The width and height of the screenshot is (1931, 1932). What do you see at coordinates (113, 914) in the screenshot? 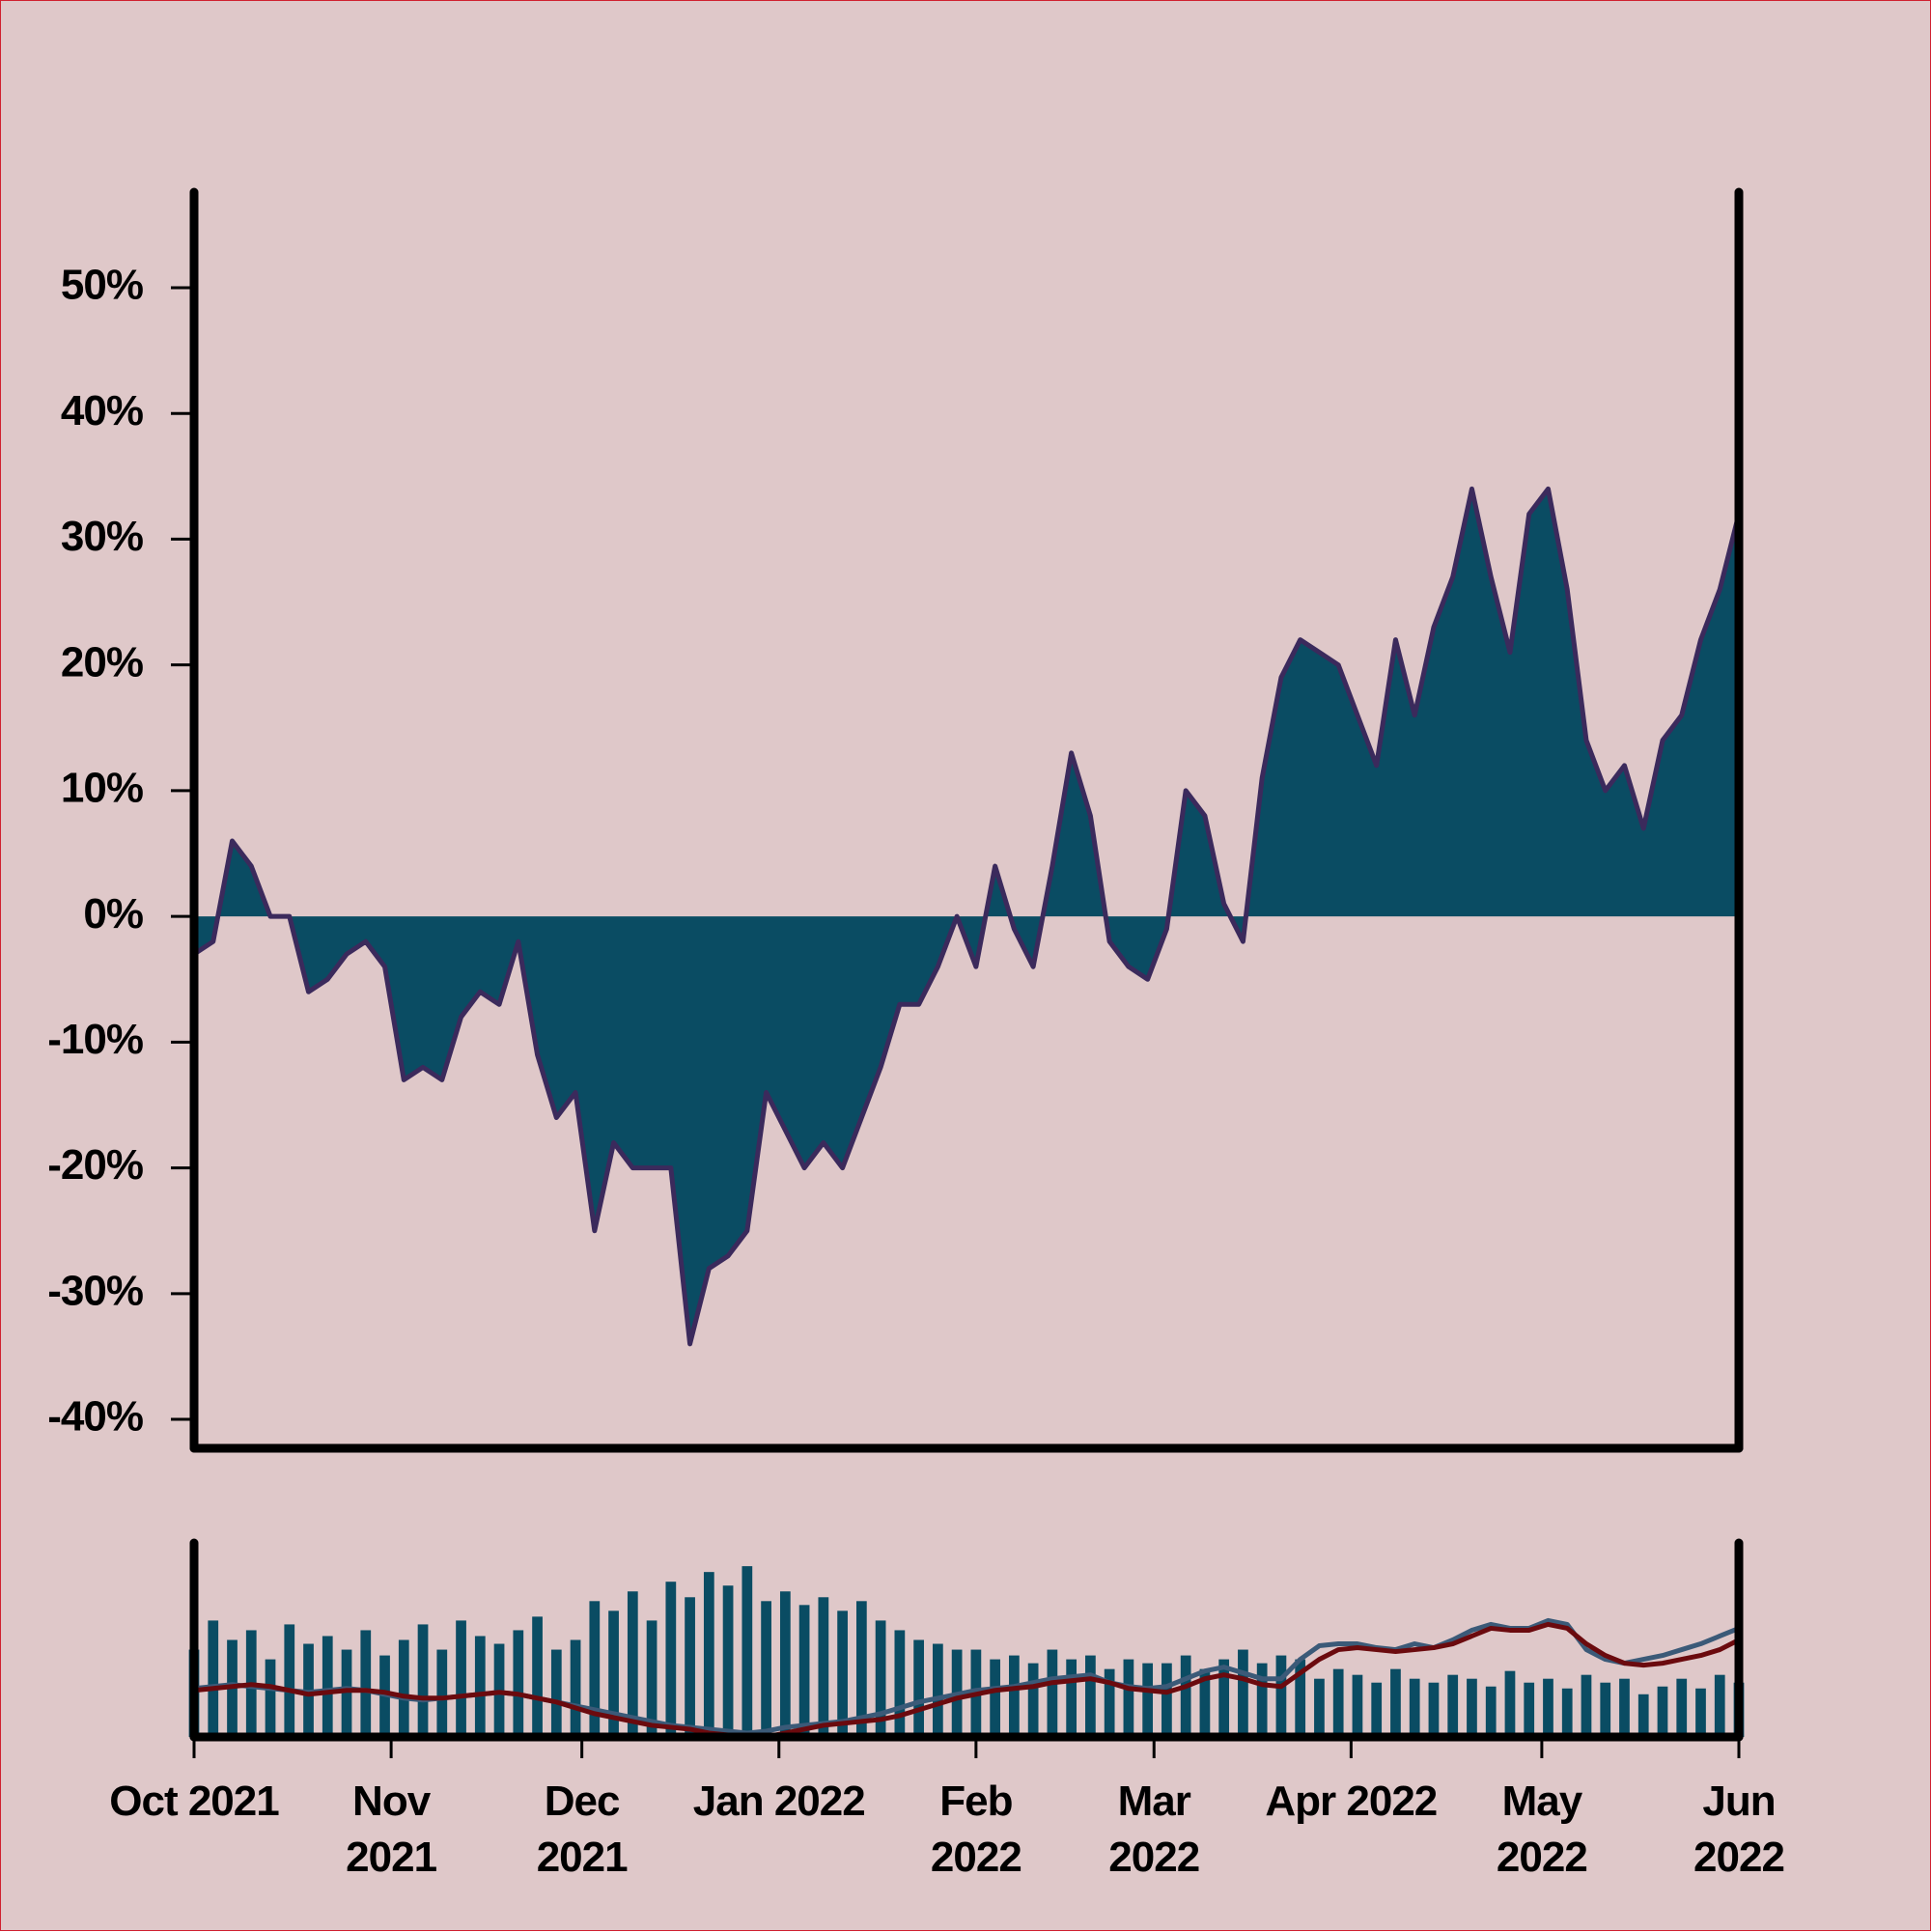
I see `y-tick-label: 0%` at bounding box center [113, 914].